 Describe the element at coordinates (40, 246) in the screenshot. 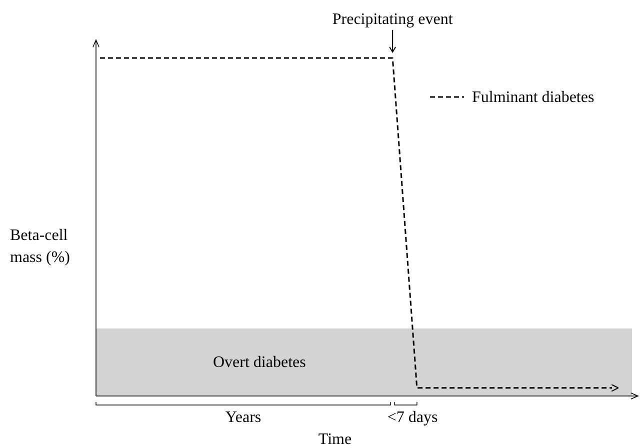

I see `y-axis-title: Beta-cell mass (%)` at that location.